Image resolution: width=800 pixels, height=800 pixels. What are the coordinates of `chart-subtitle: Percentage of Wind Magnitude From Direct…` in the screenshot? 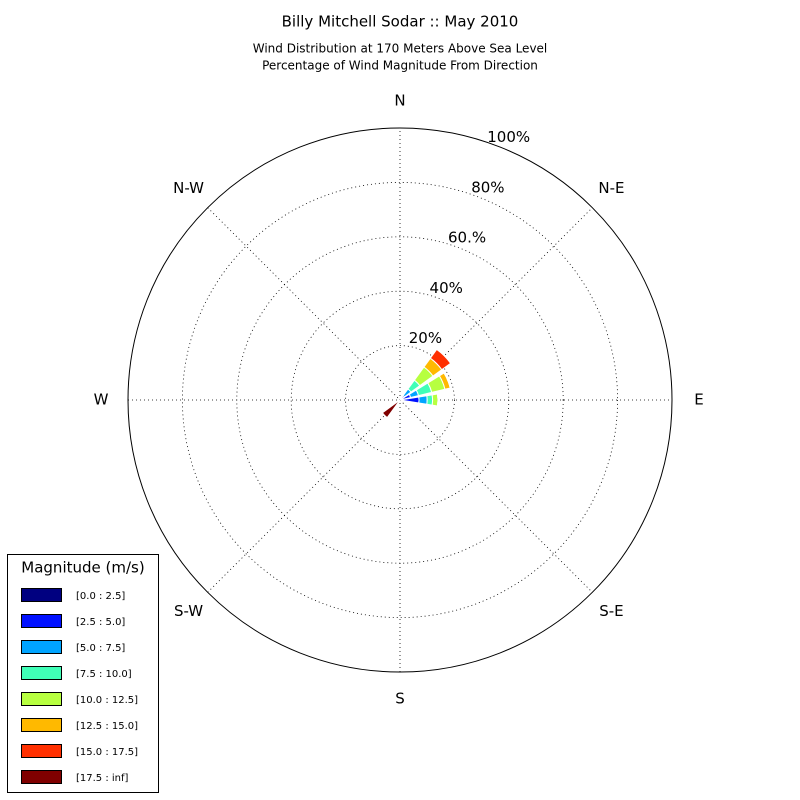 It's located at (400, 66).